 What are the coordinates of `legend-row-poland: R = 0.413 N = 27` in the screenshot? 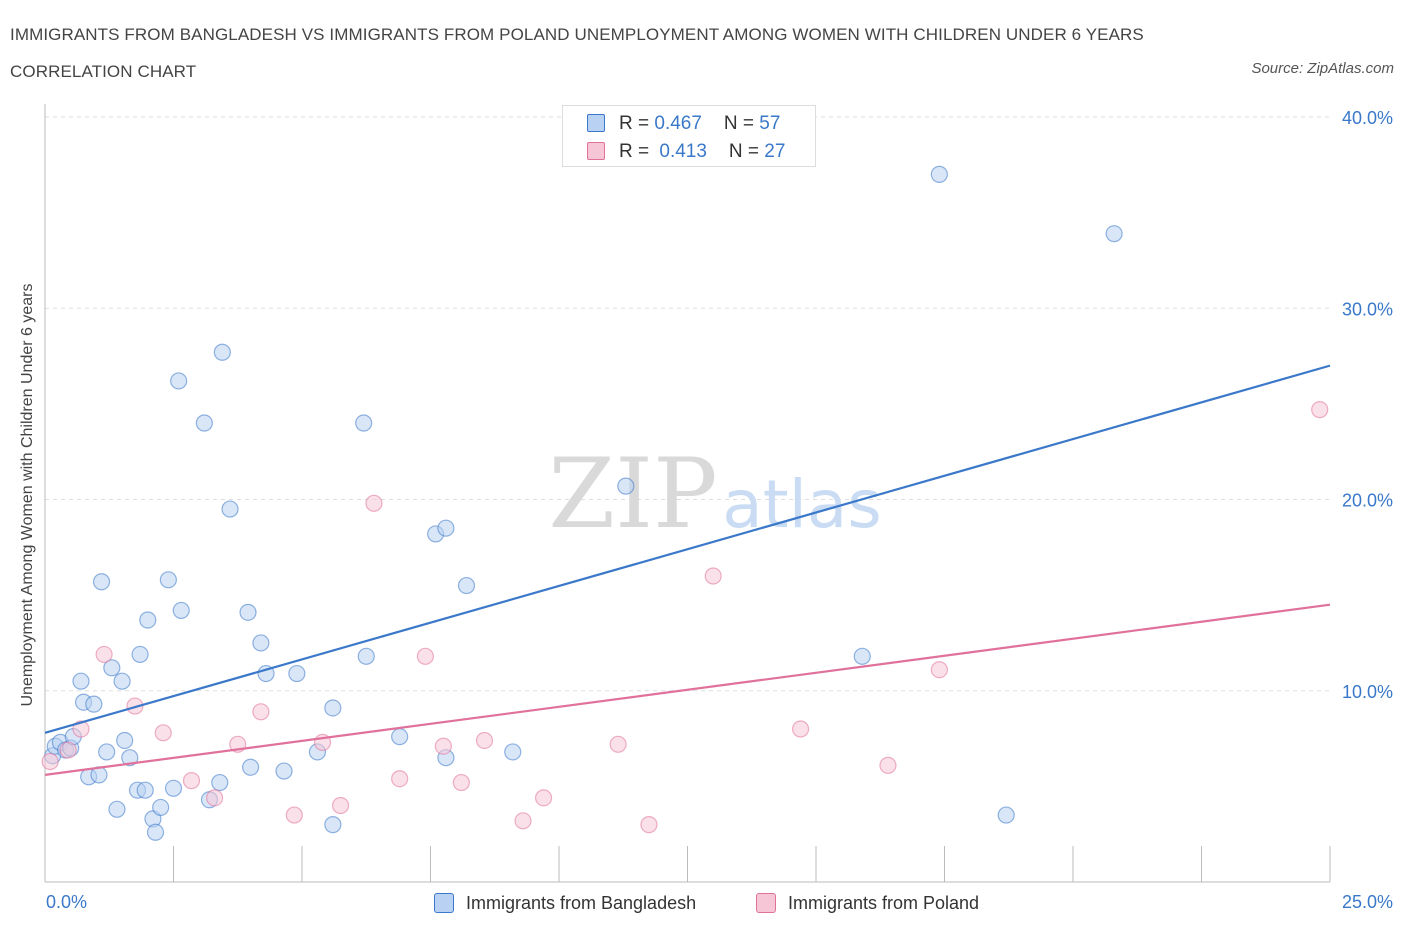 It's located at (686, 152).